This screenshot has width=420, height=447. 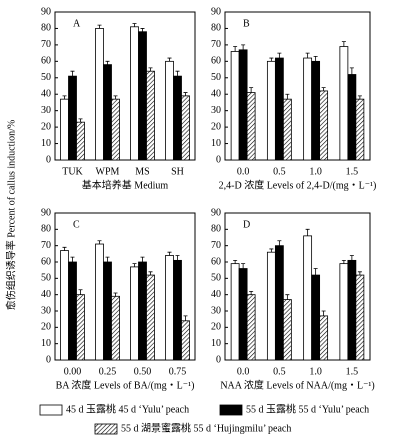 What do you see at coordinates (125, 184) in the screenshot?
I see `x-axis-label: 基本培养基 Medium` at bounding box center [125, 184].